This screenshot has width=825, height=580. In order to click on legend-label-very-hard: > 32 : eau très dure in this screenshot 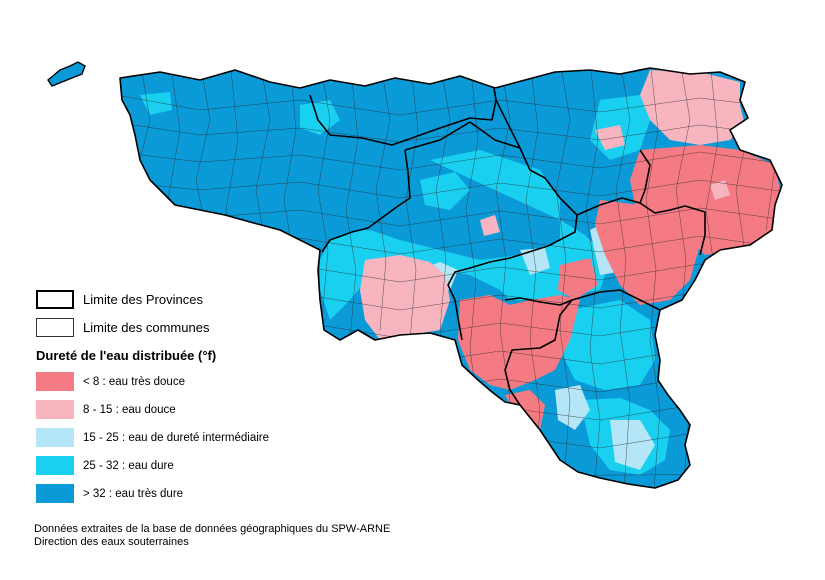, I will do `click(133, 493)`.